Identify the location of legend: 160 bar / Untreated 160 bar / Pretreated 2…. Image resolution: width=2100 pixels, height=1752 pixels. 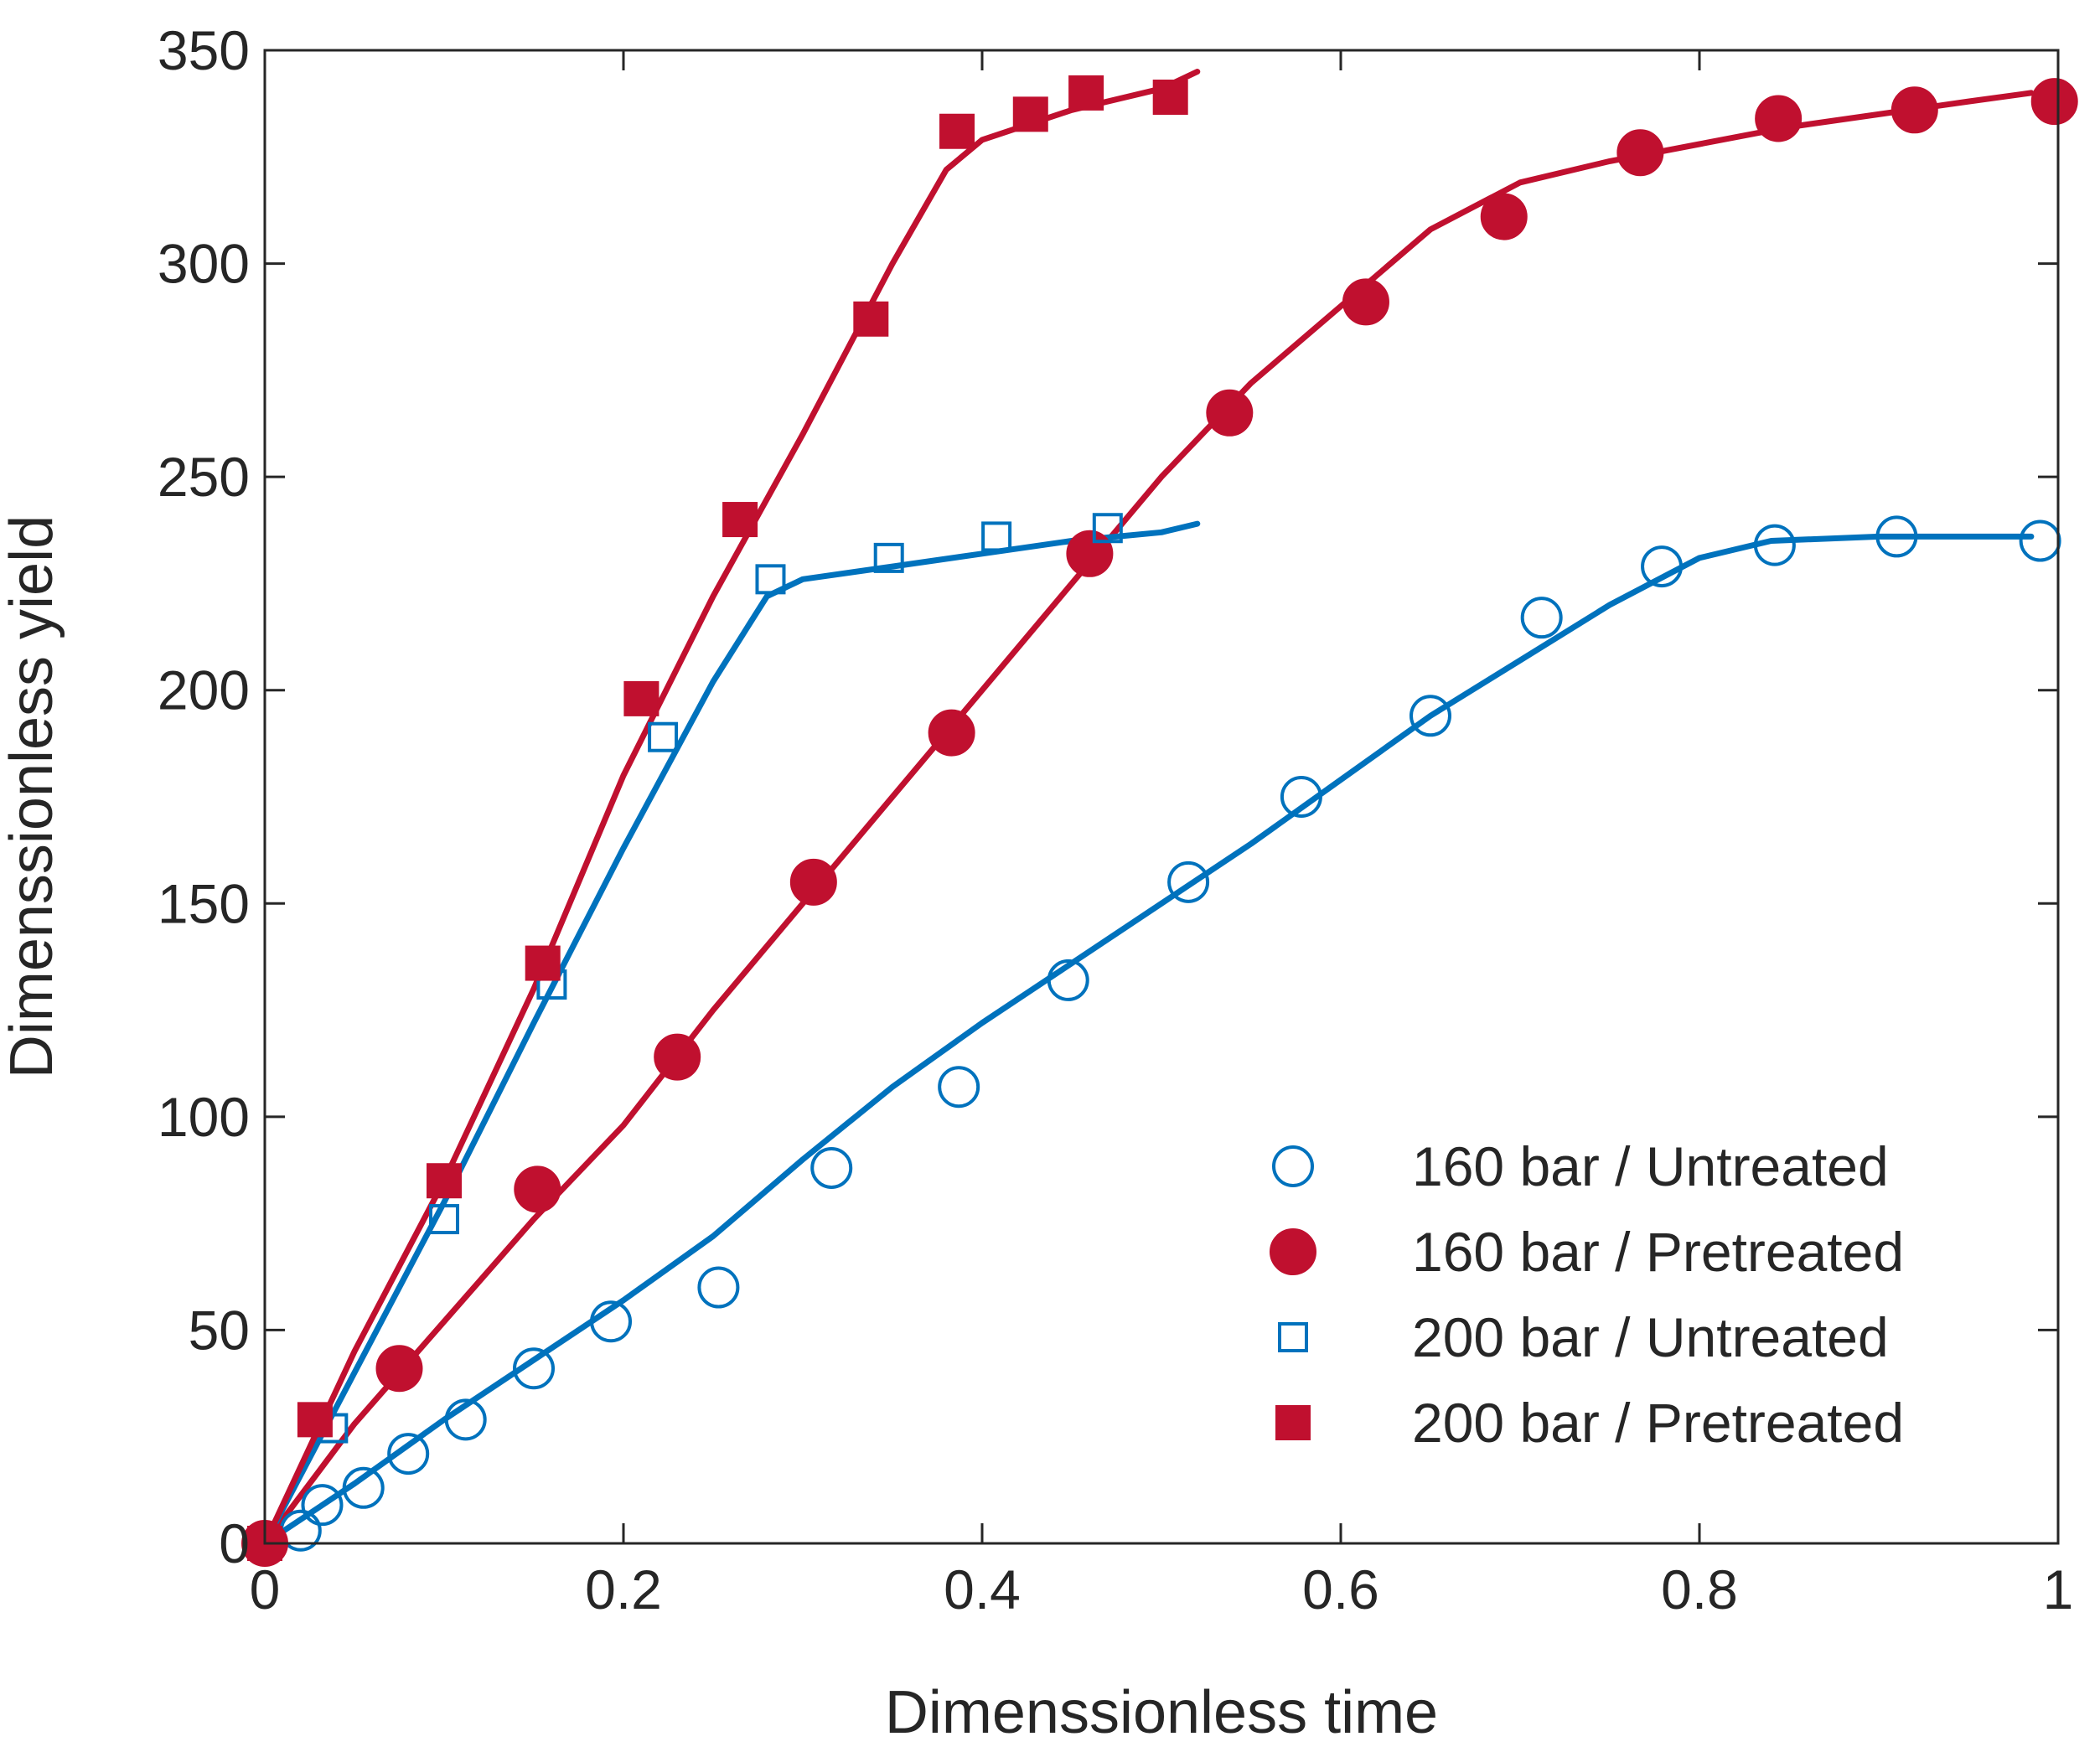
(1587, 1294).